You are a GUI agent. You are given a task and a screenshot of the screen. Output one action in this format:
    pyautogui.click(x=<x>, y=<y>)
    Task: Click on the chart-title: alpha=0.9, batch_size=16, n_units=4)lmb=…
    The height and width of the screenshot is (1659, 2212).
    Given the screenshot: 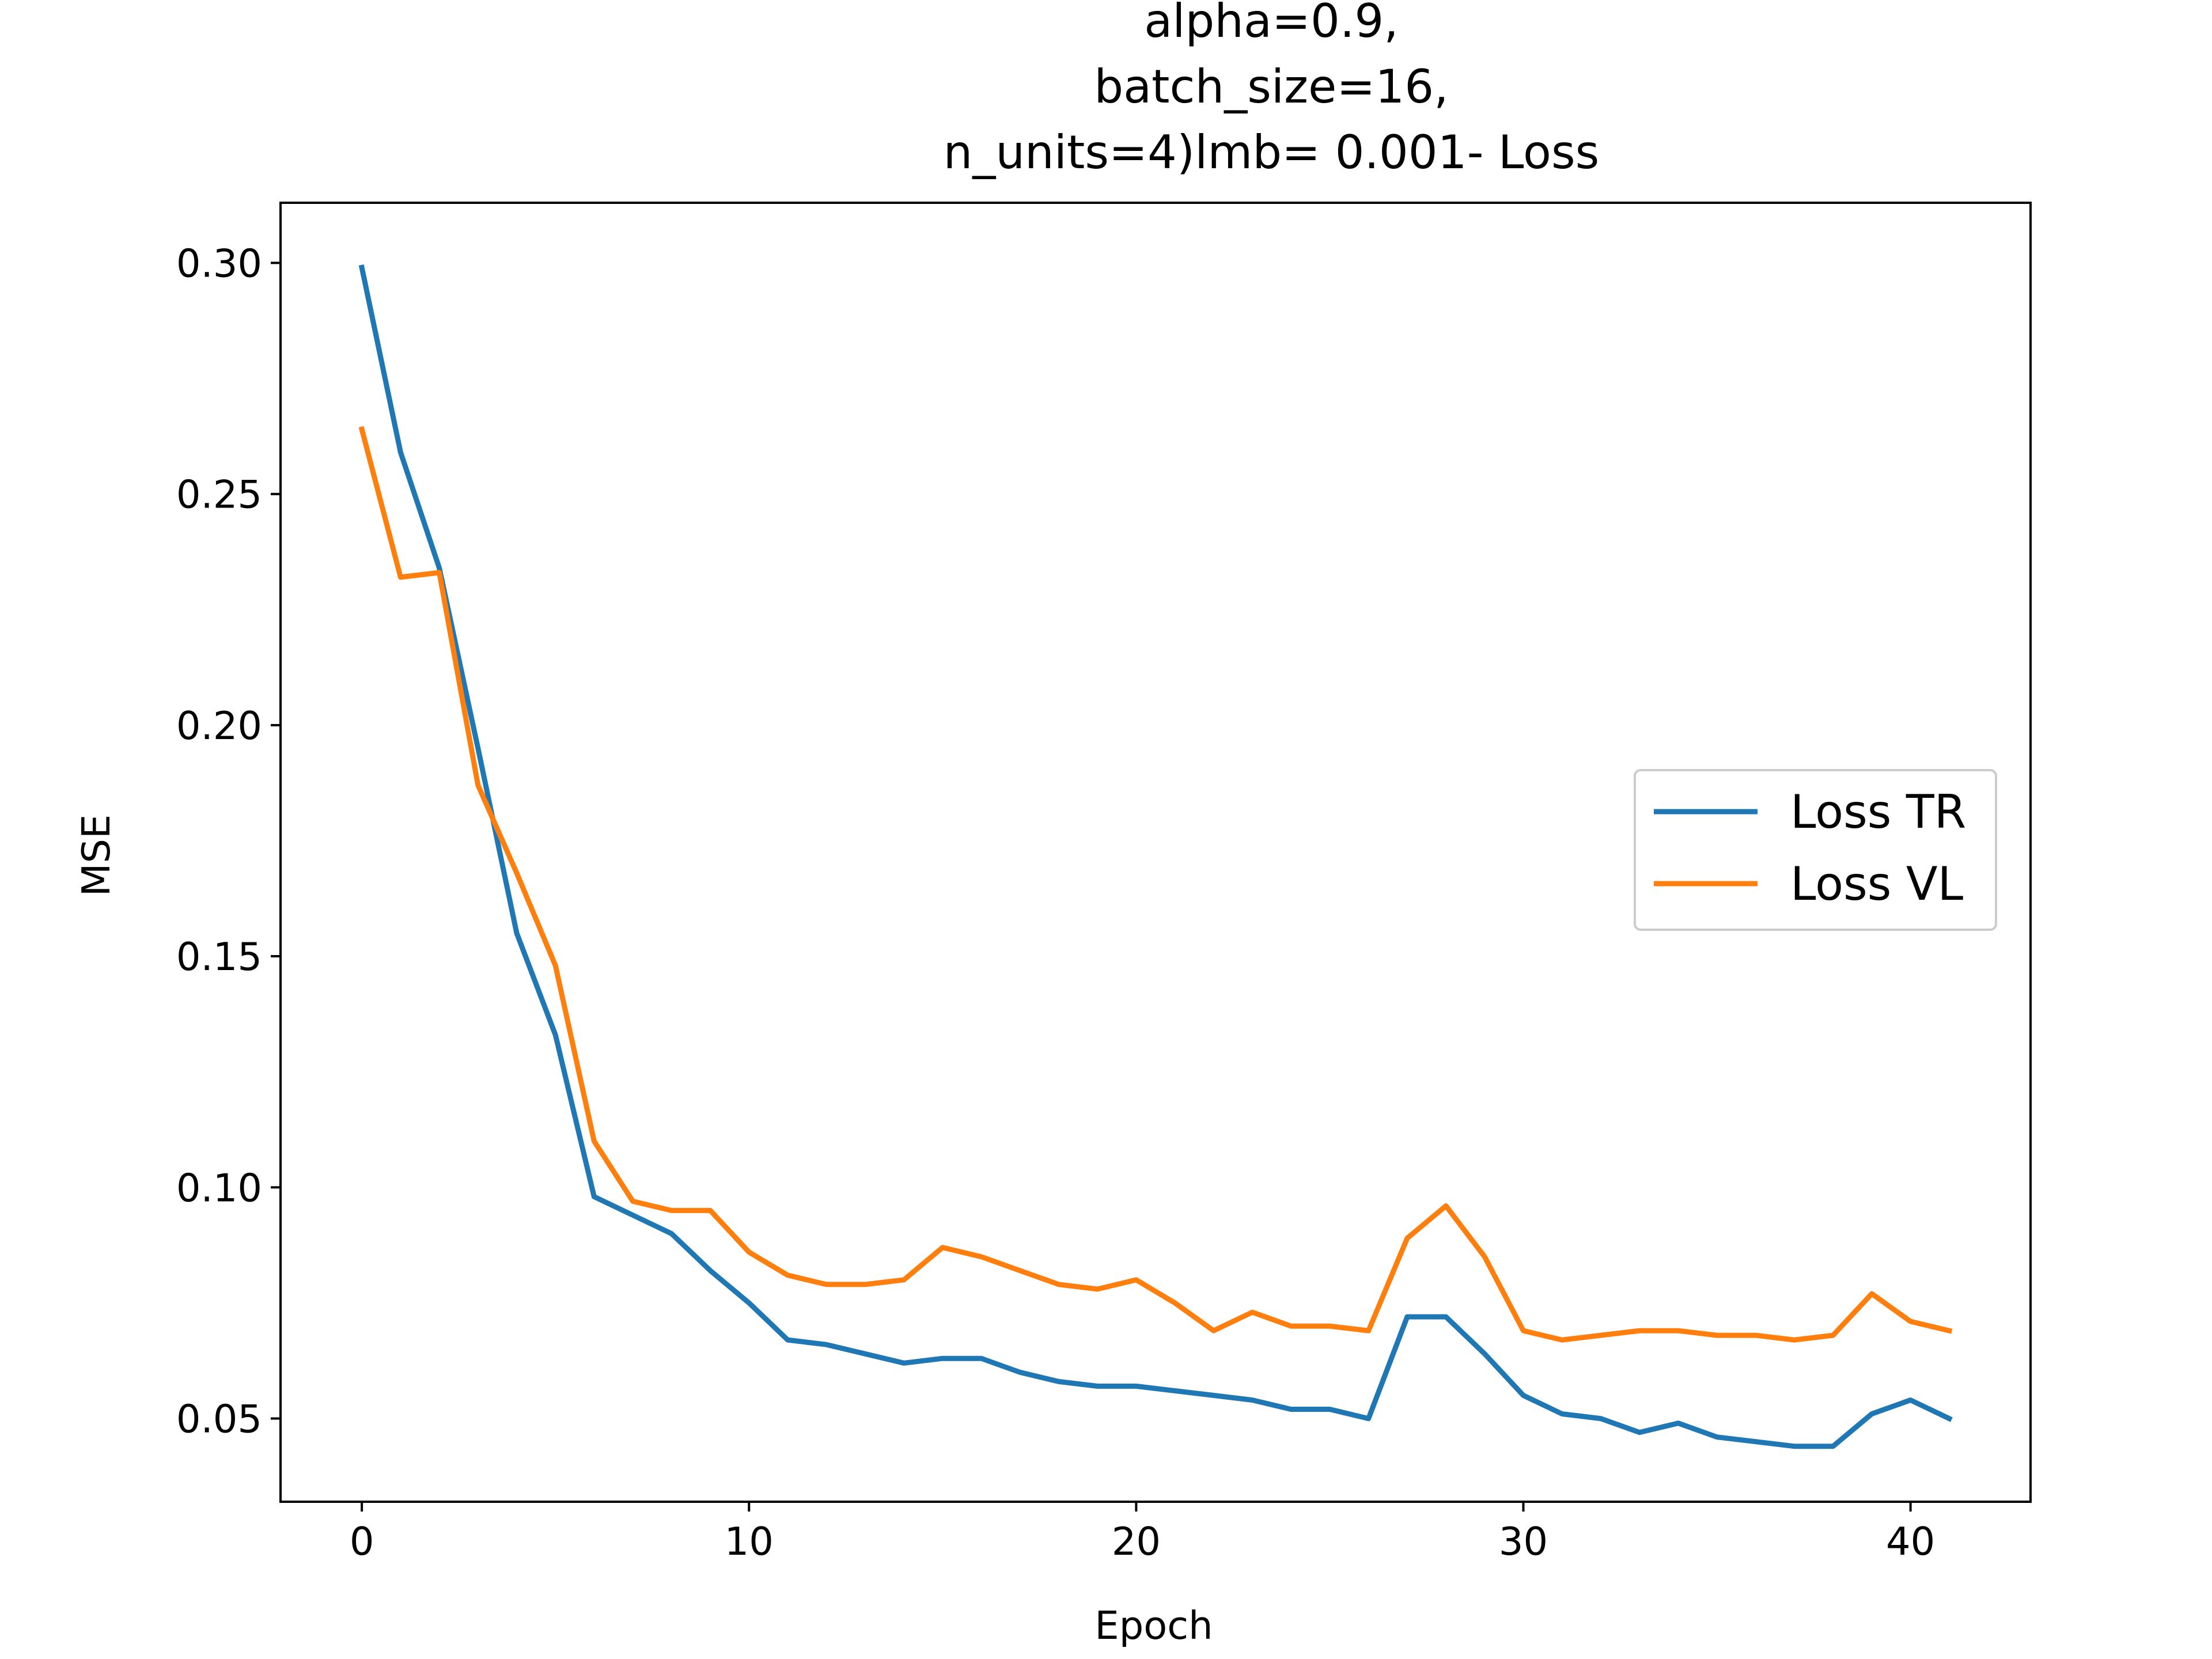 What is the action you would take?
    pyautogui.click(x=1272, y=89)
    